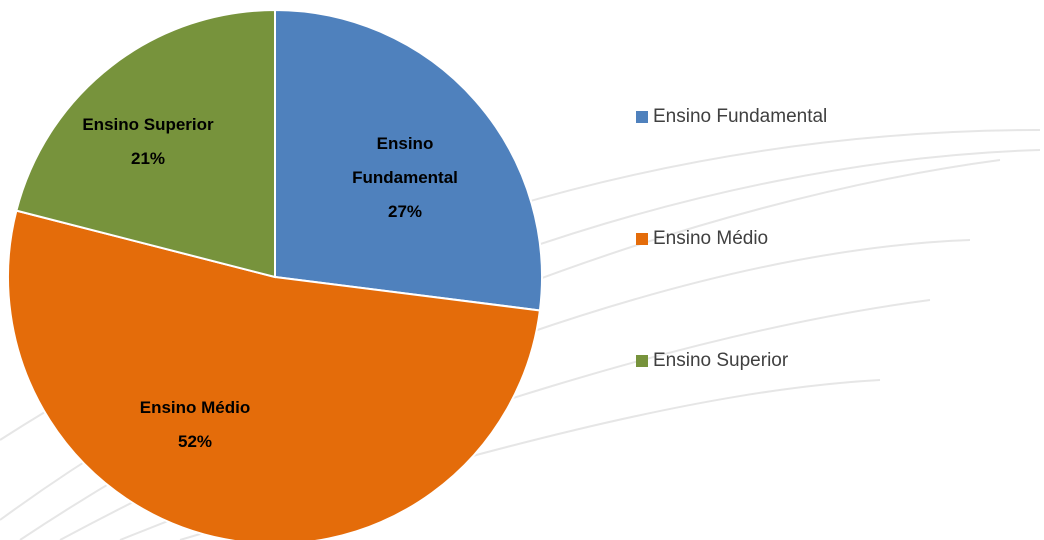 The image size is (1044, 540). Describe the element at coordinates (195, 441) in the screenshot. I see `data-label-value: 52%` at that location.